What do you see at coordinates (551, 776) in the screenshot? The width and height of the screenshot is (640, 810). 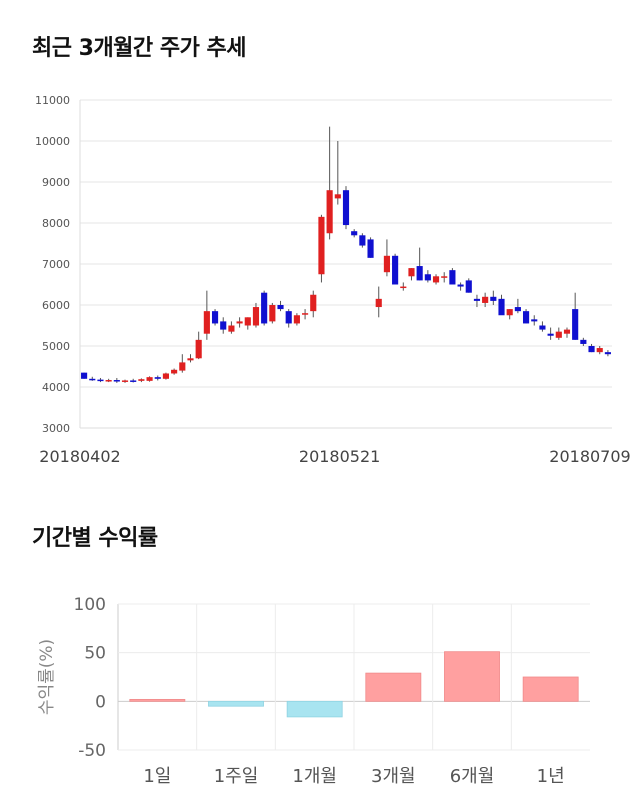 I see `x-tick-label: 1년` at bounding box center [551, 776].